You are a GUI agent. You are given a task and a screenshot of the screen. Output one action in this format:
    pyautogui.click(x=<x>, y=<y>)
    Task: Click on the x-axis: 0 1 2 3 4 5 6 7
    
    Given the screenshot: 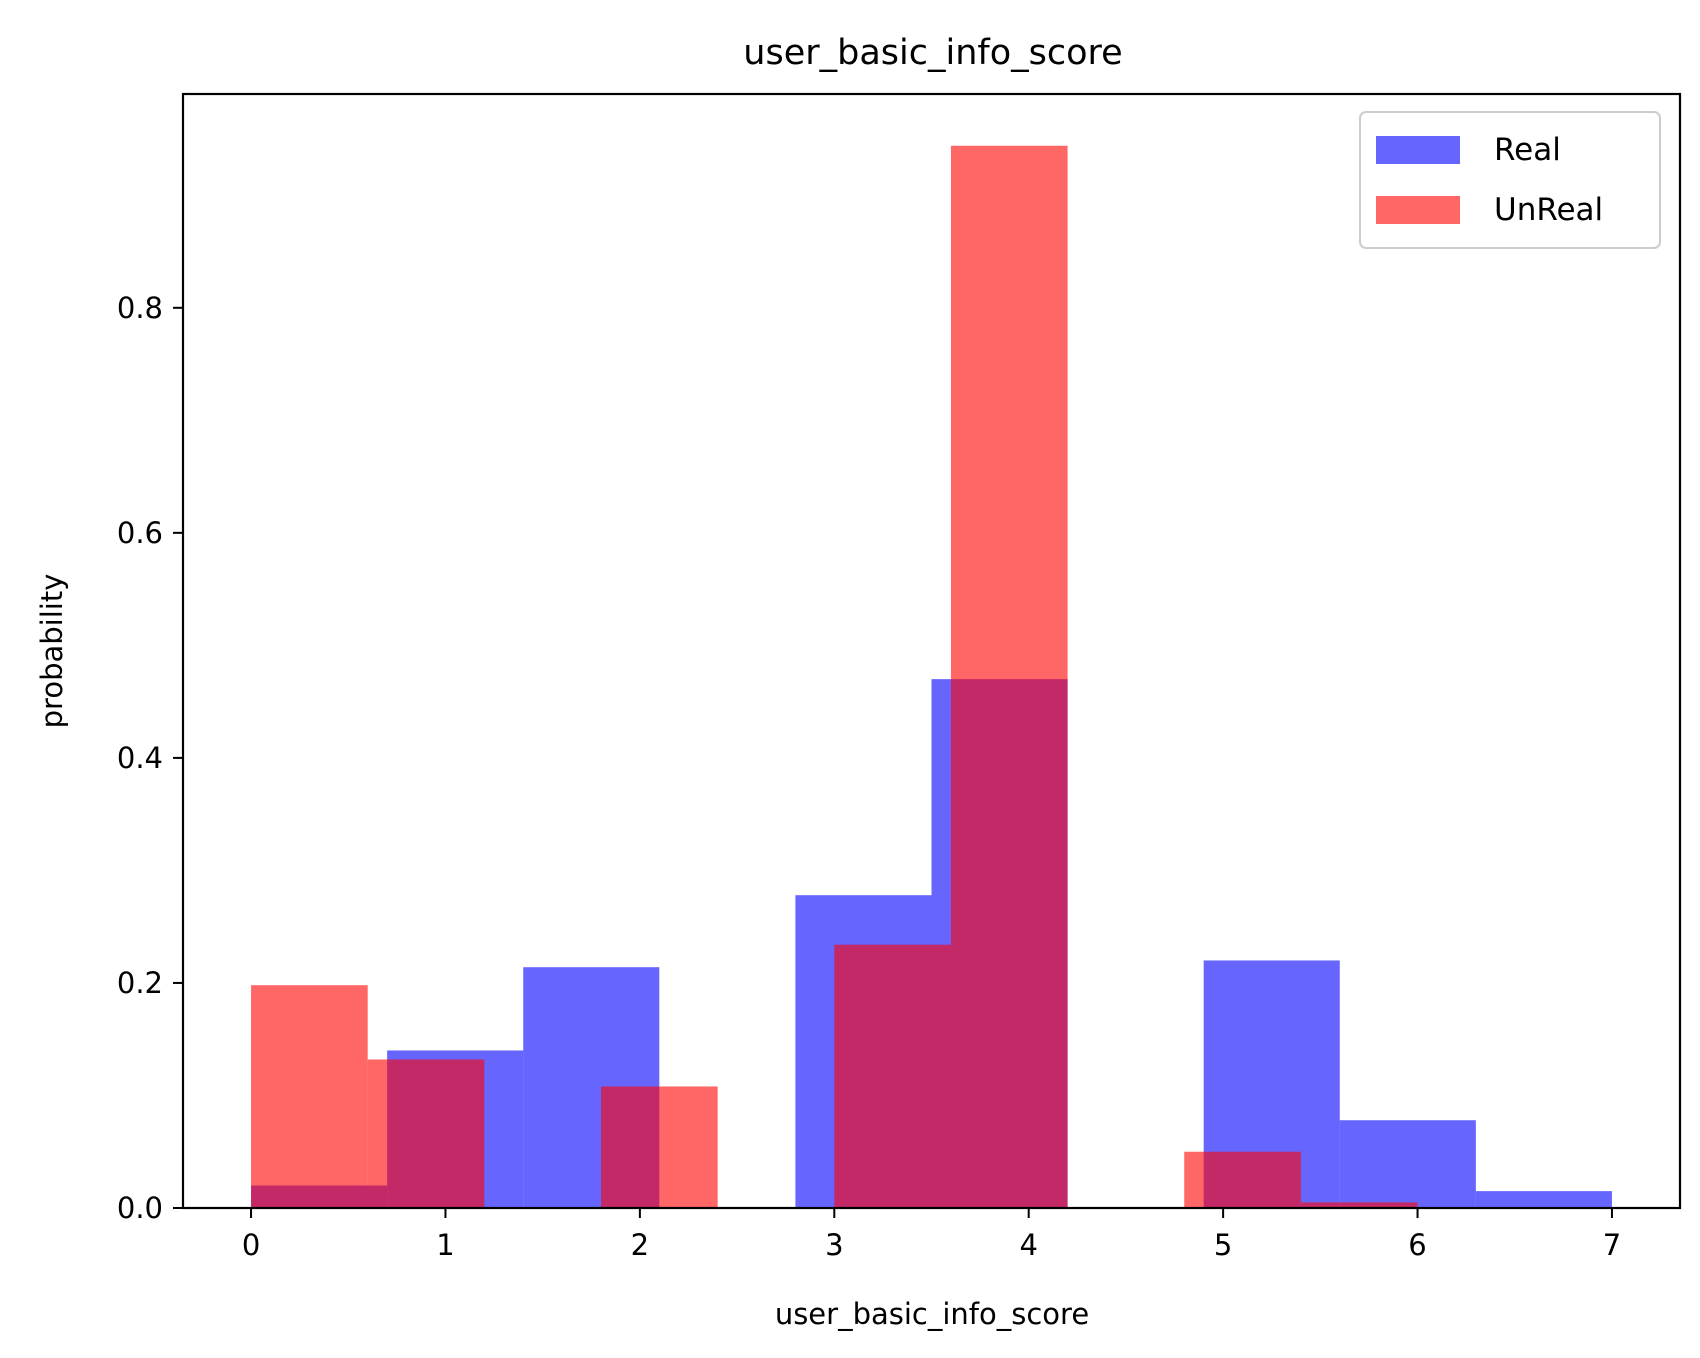 What is the action you would take?
    pyautogui.click(x=931, y=1235)
    